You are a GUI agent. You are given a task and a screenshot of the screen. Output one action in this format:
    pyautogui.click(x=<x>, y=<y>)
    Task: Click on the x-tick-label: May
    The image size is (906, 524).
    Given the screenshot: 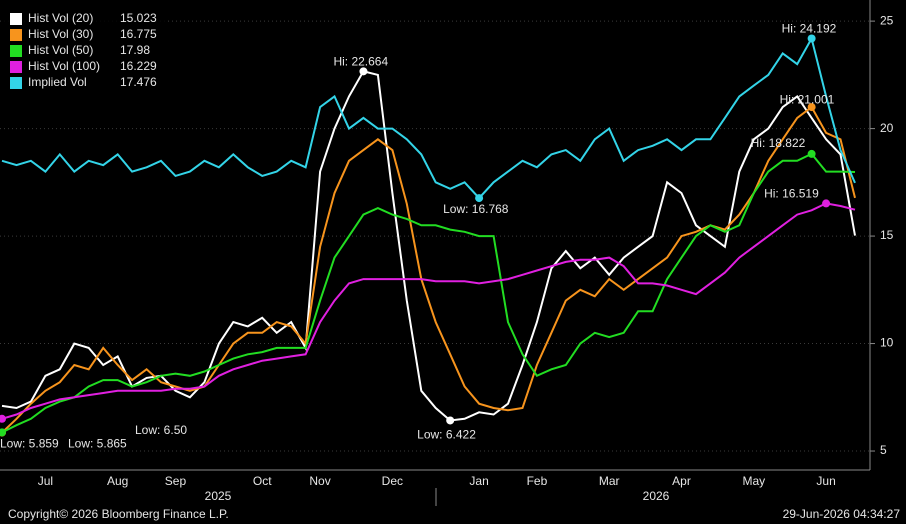 What is the action you would take?
    pyautogui.click(x=753, y=481)
    